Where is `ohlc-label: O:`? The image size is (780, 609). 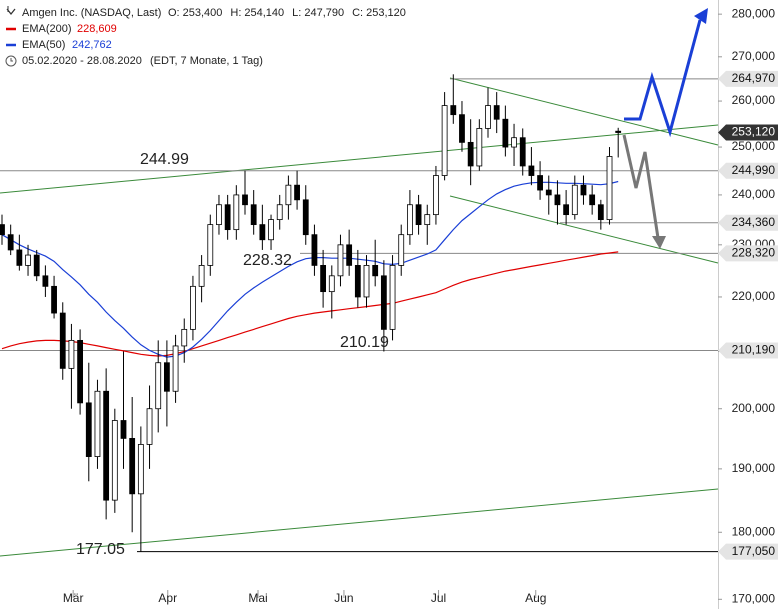 ohlc-label: O: is located at coordinates (174, 13).